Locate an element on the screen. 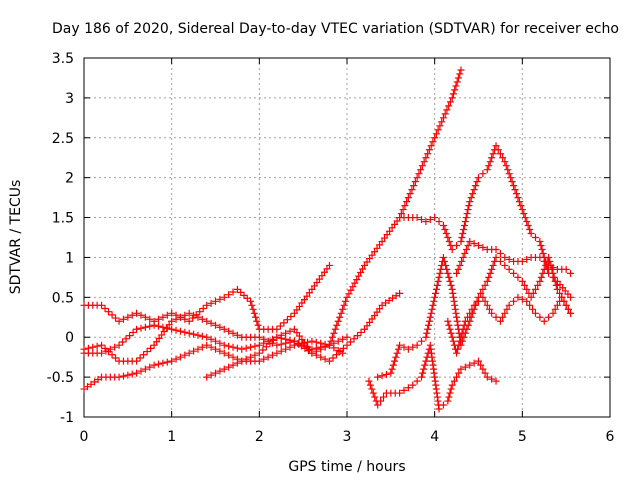 This screenshot has width=640, height=480. x-tick-label: 6 is located at coordinates (610, 437).